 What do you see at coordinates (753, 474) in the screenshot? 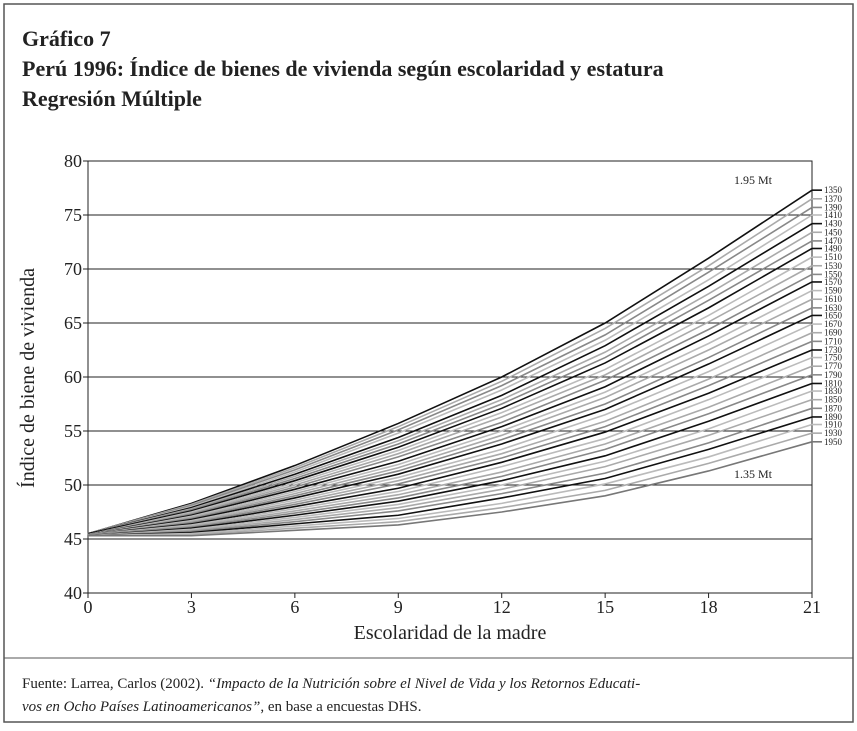
I see `annotation: 1.35 Mt` at bounding box center [753, 474].